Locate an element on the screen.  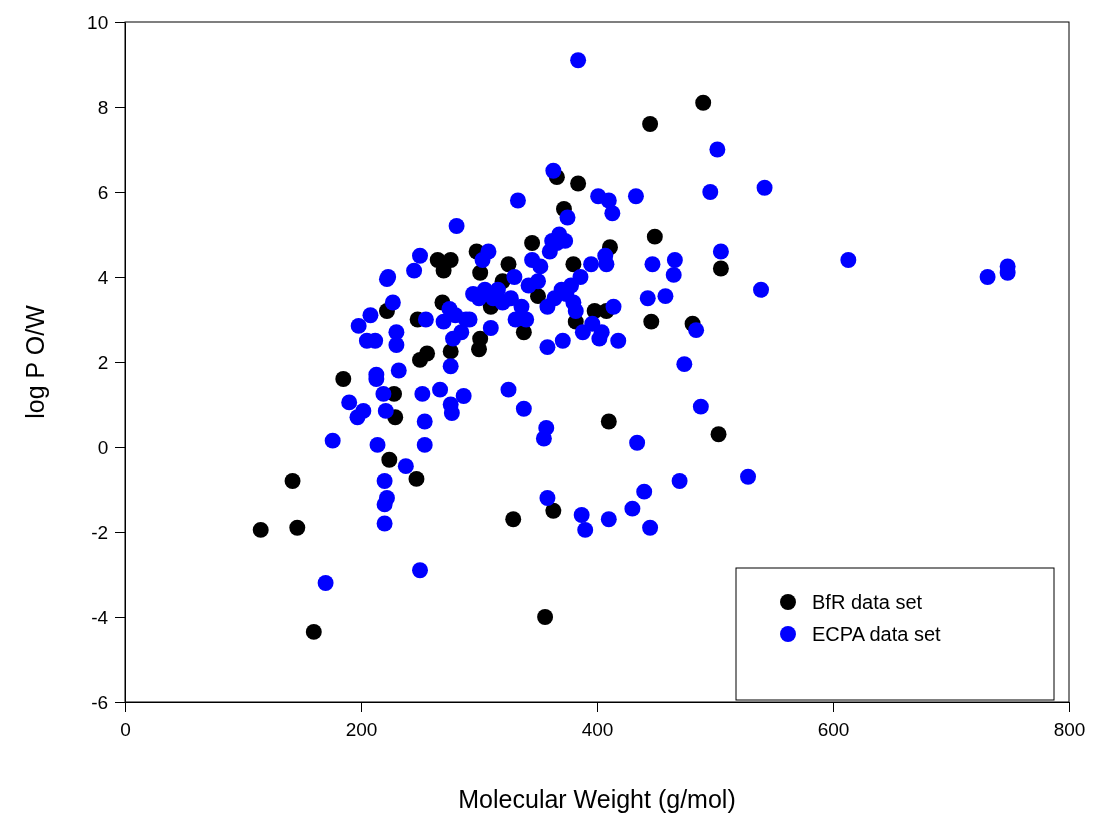
x-tick-label: 400 is located at coordinates (597, 729).